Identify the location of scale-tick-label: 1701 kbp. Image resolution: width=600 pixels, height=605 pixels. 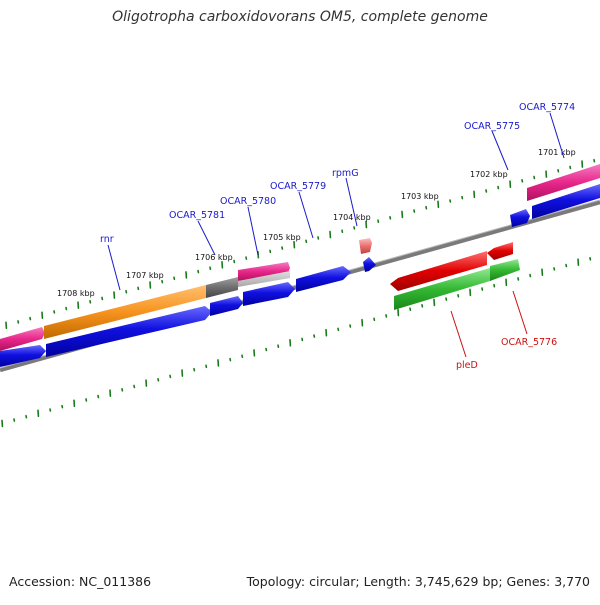
(557, 152).